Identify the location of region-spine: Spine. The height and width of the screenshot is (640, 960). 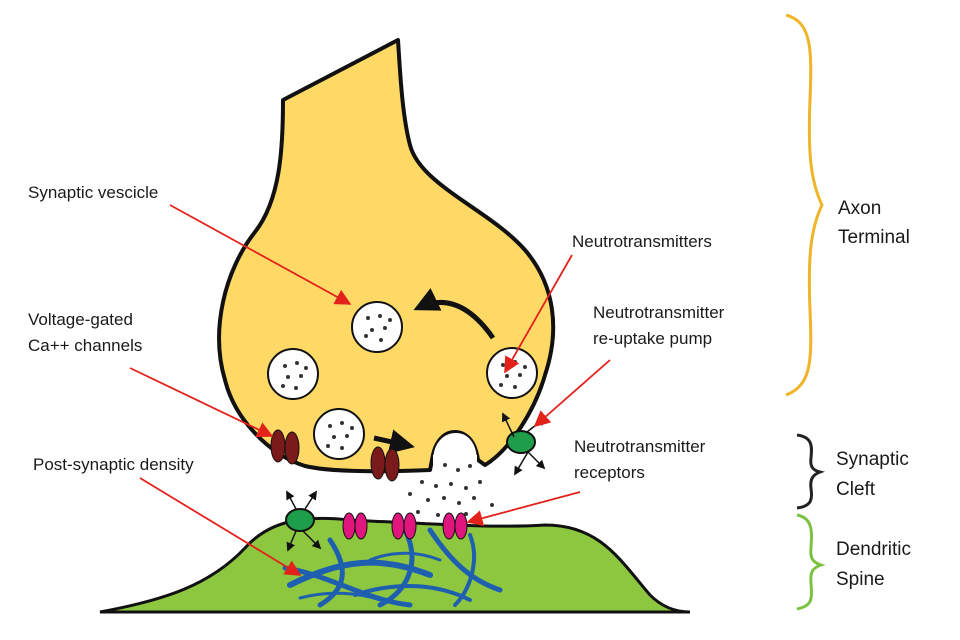
(860, 579).